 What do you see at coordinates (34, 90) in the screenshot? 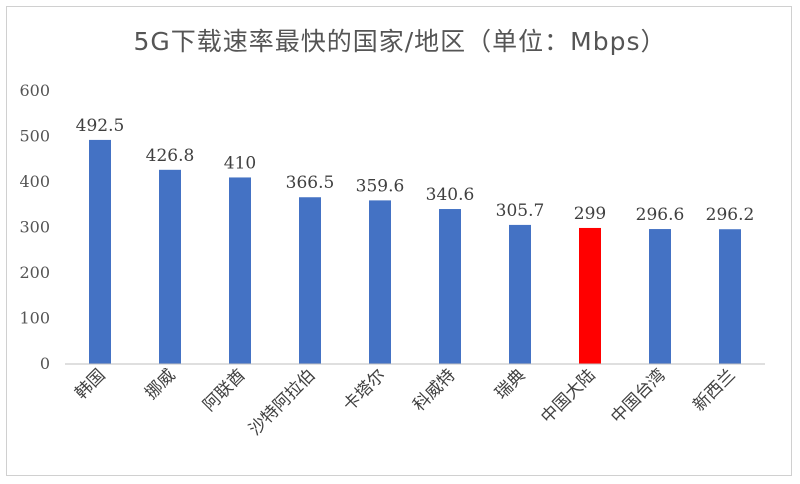
I see `y-tick-label: 600` at bounding box center [34, 90].